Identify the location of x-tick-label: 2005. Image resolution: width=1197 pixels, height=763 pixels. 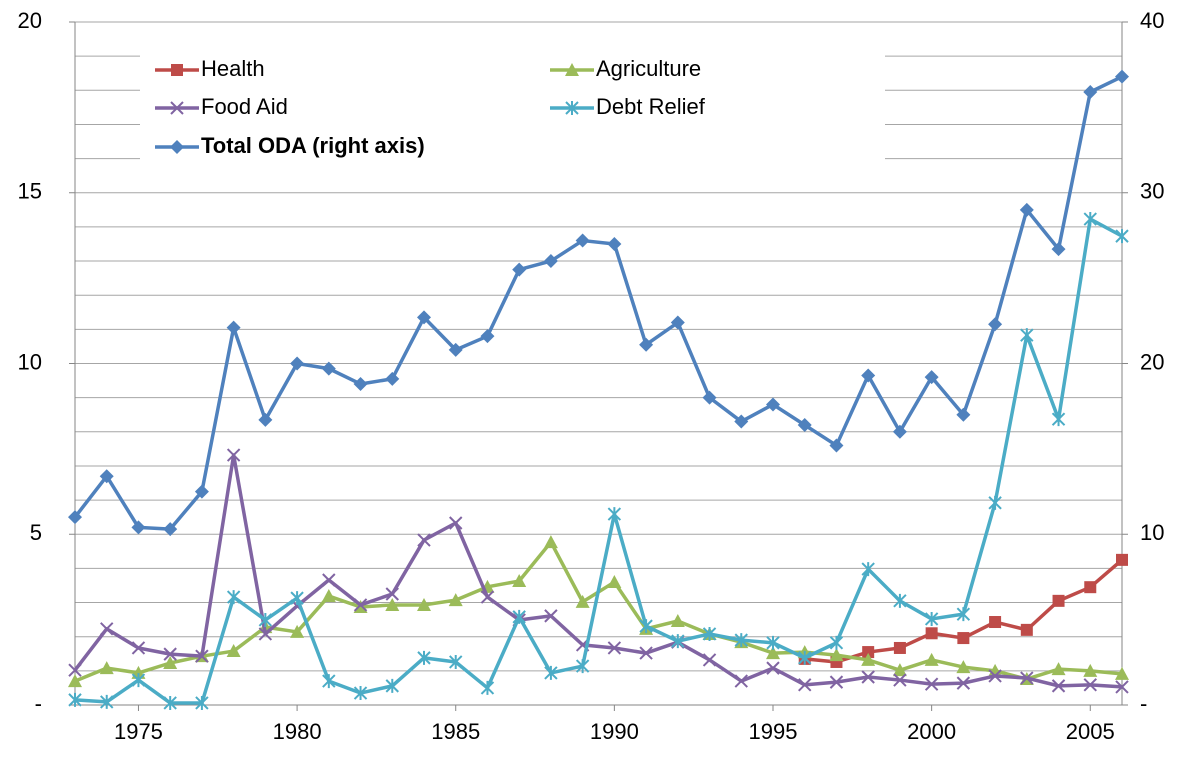
(1090, 731).